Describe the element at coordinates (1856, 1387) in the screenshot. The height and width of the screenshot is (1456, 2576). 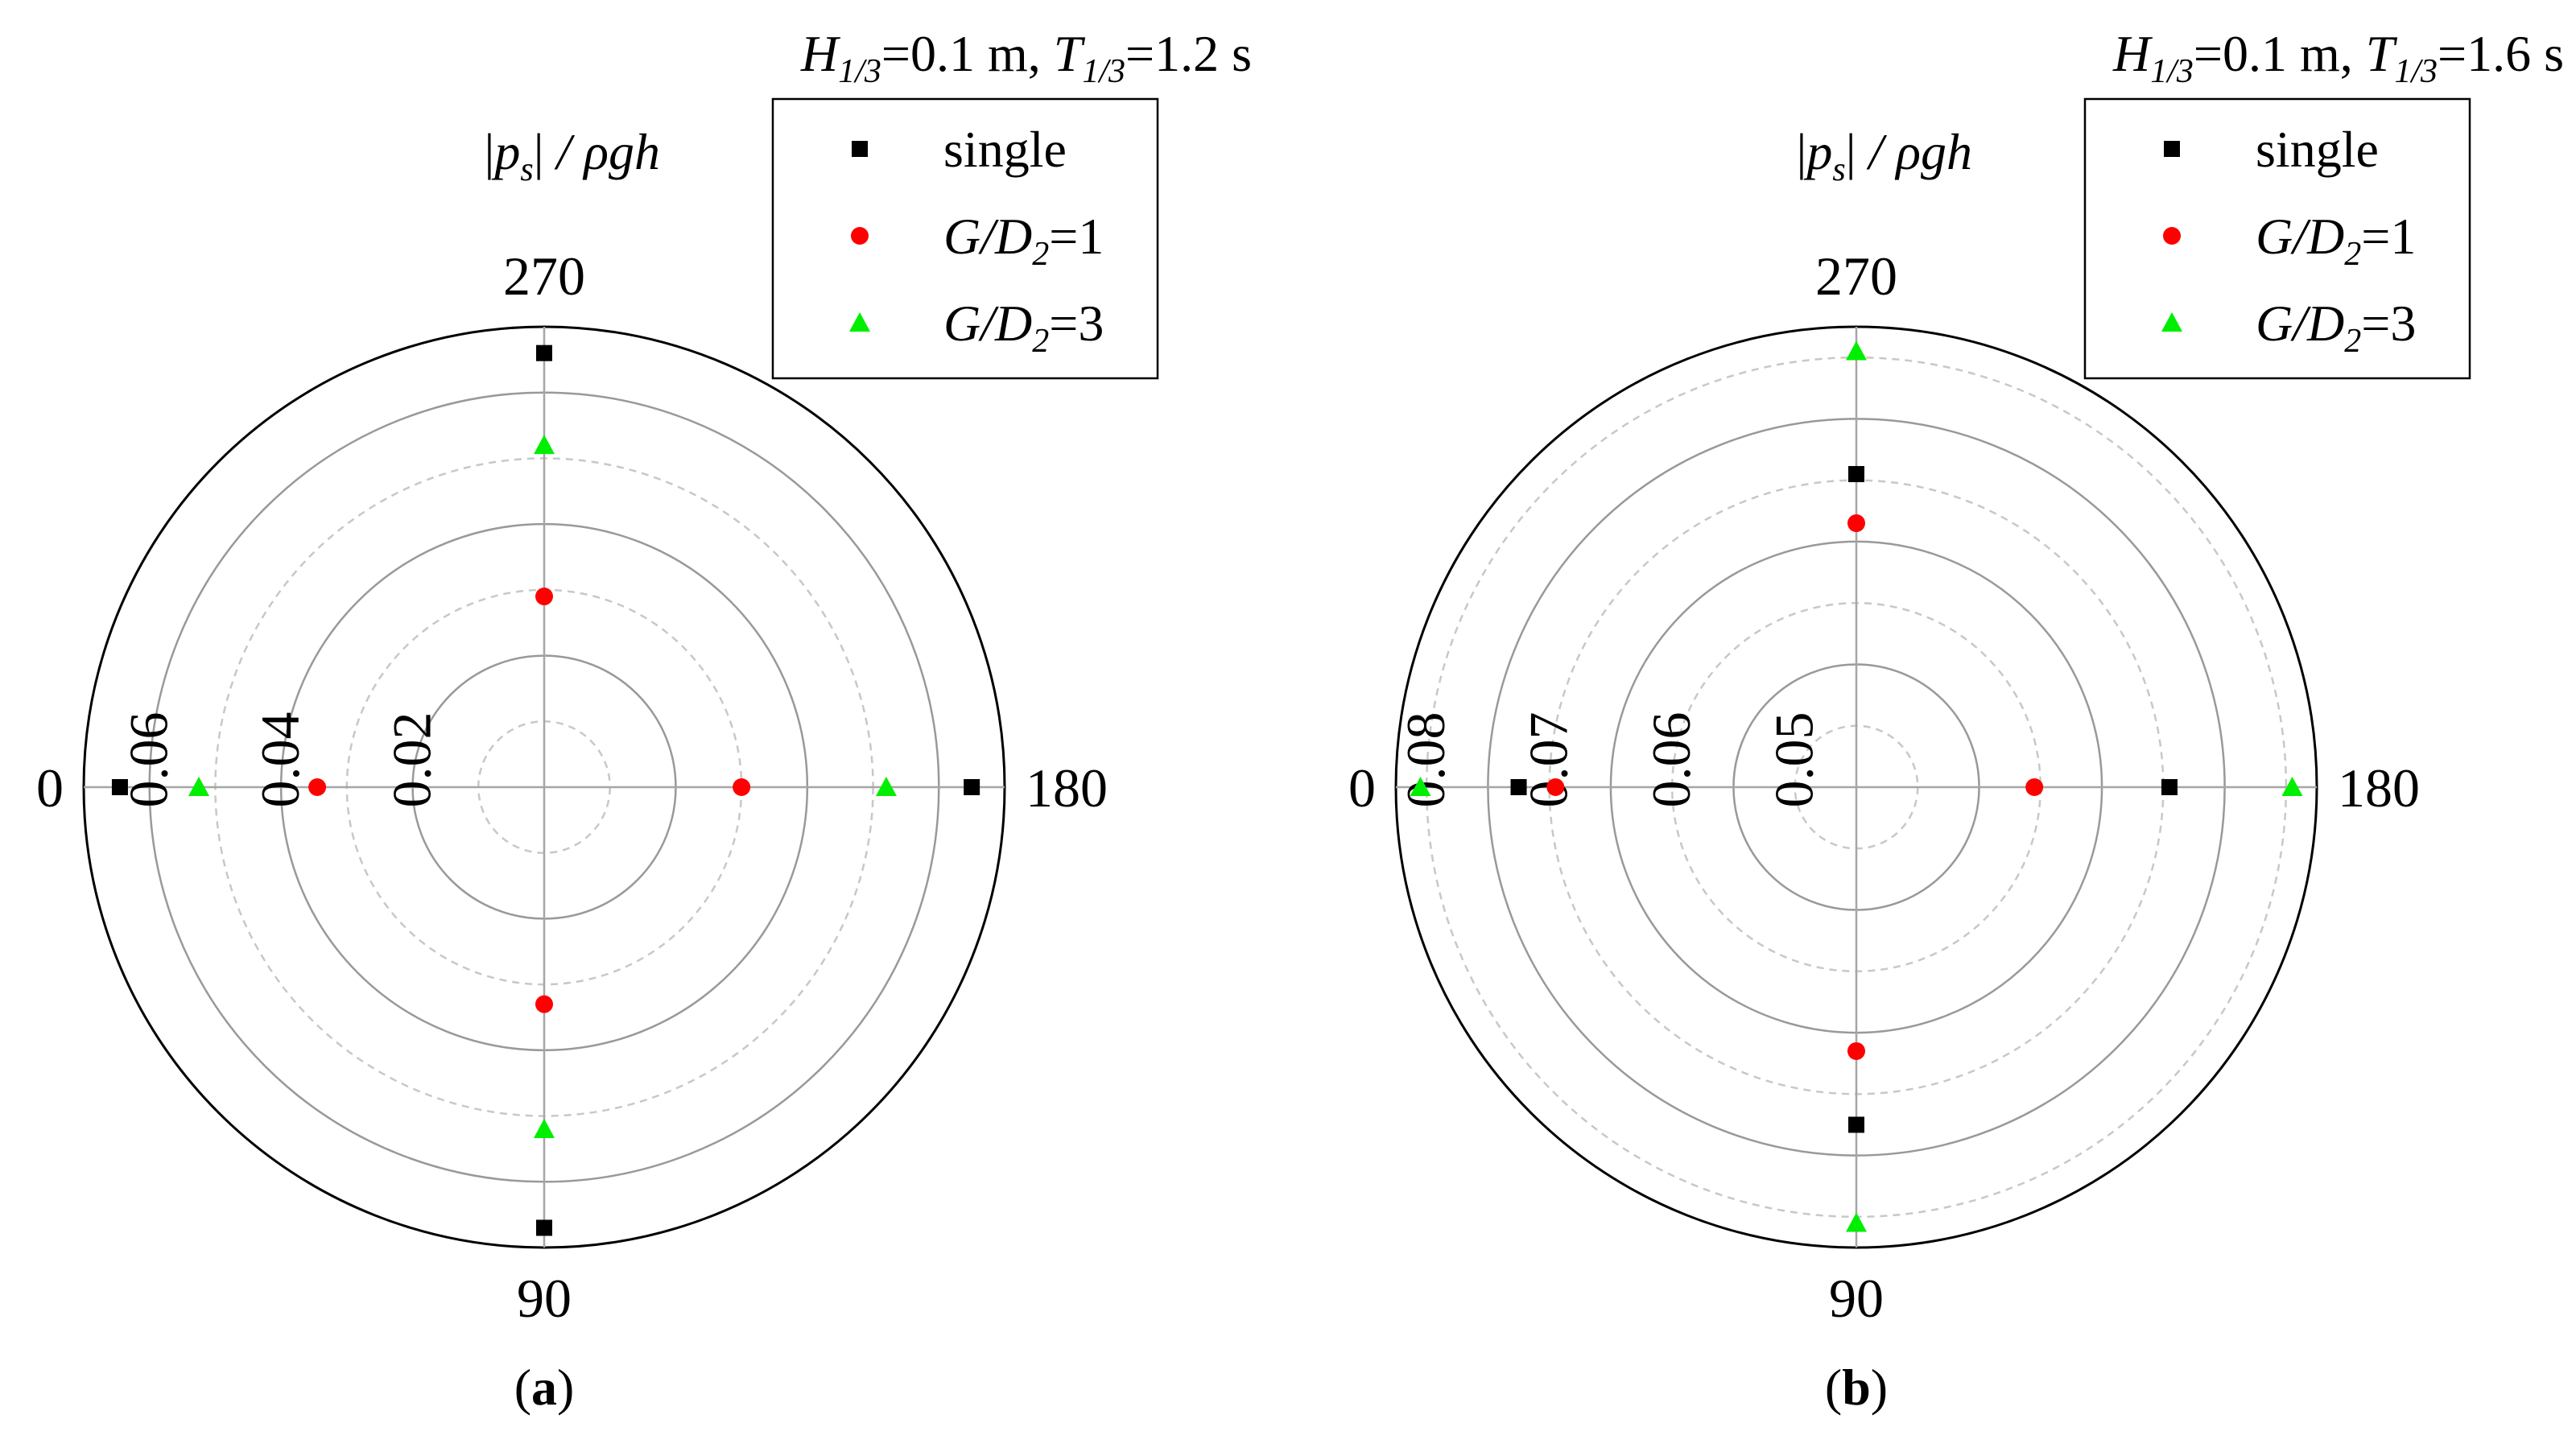
I see `panel-label: (b)` at that location.